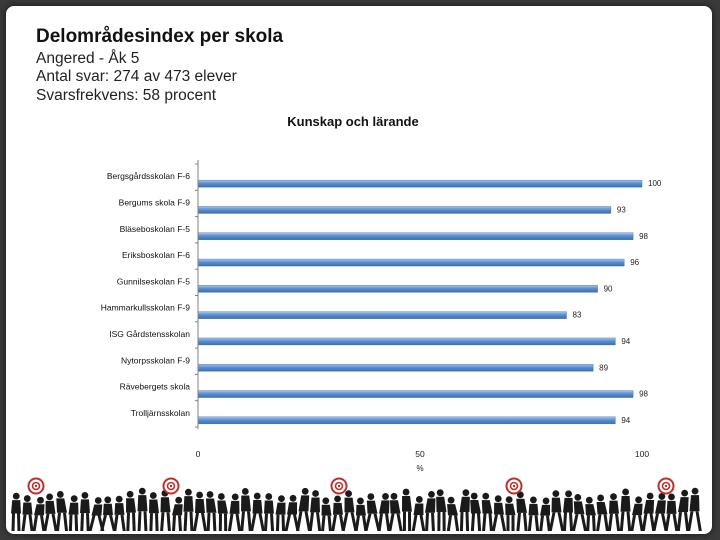  I want to click on page-title: Delområdesindex per skola, so click(160, 36).